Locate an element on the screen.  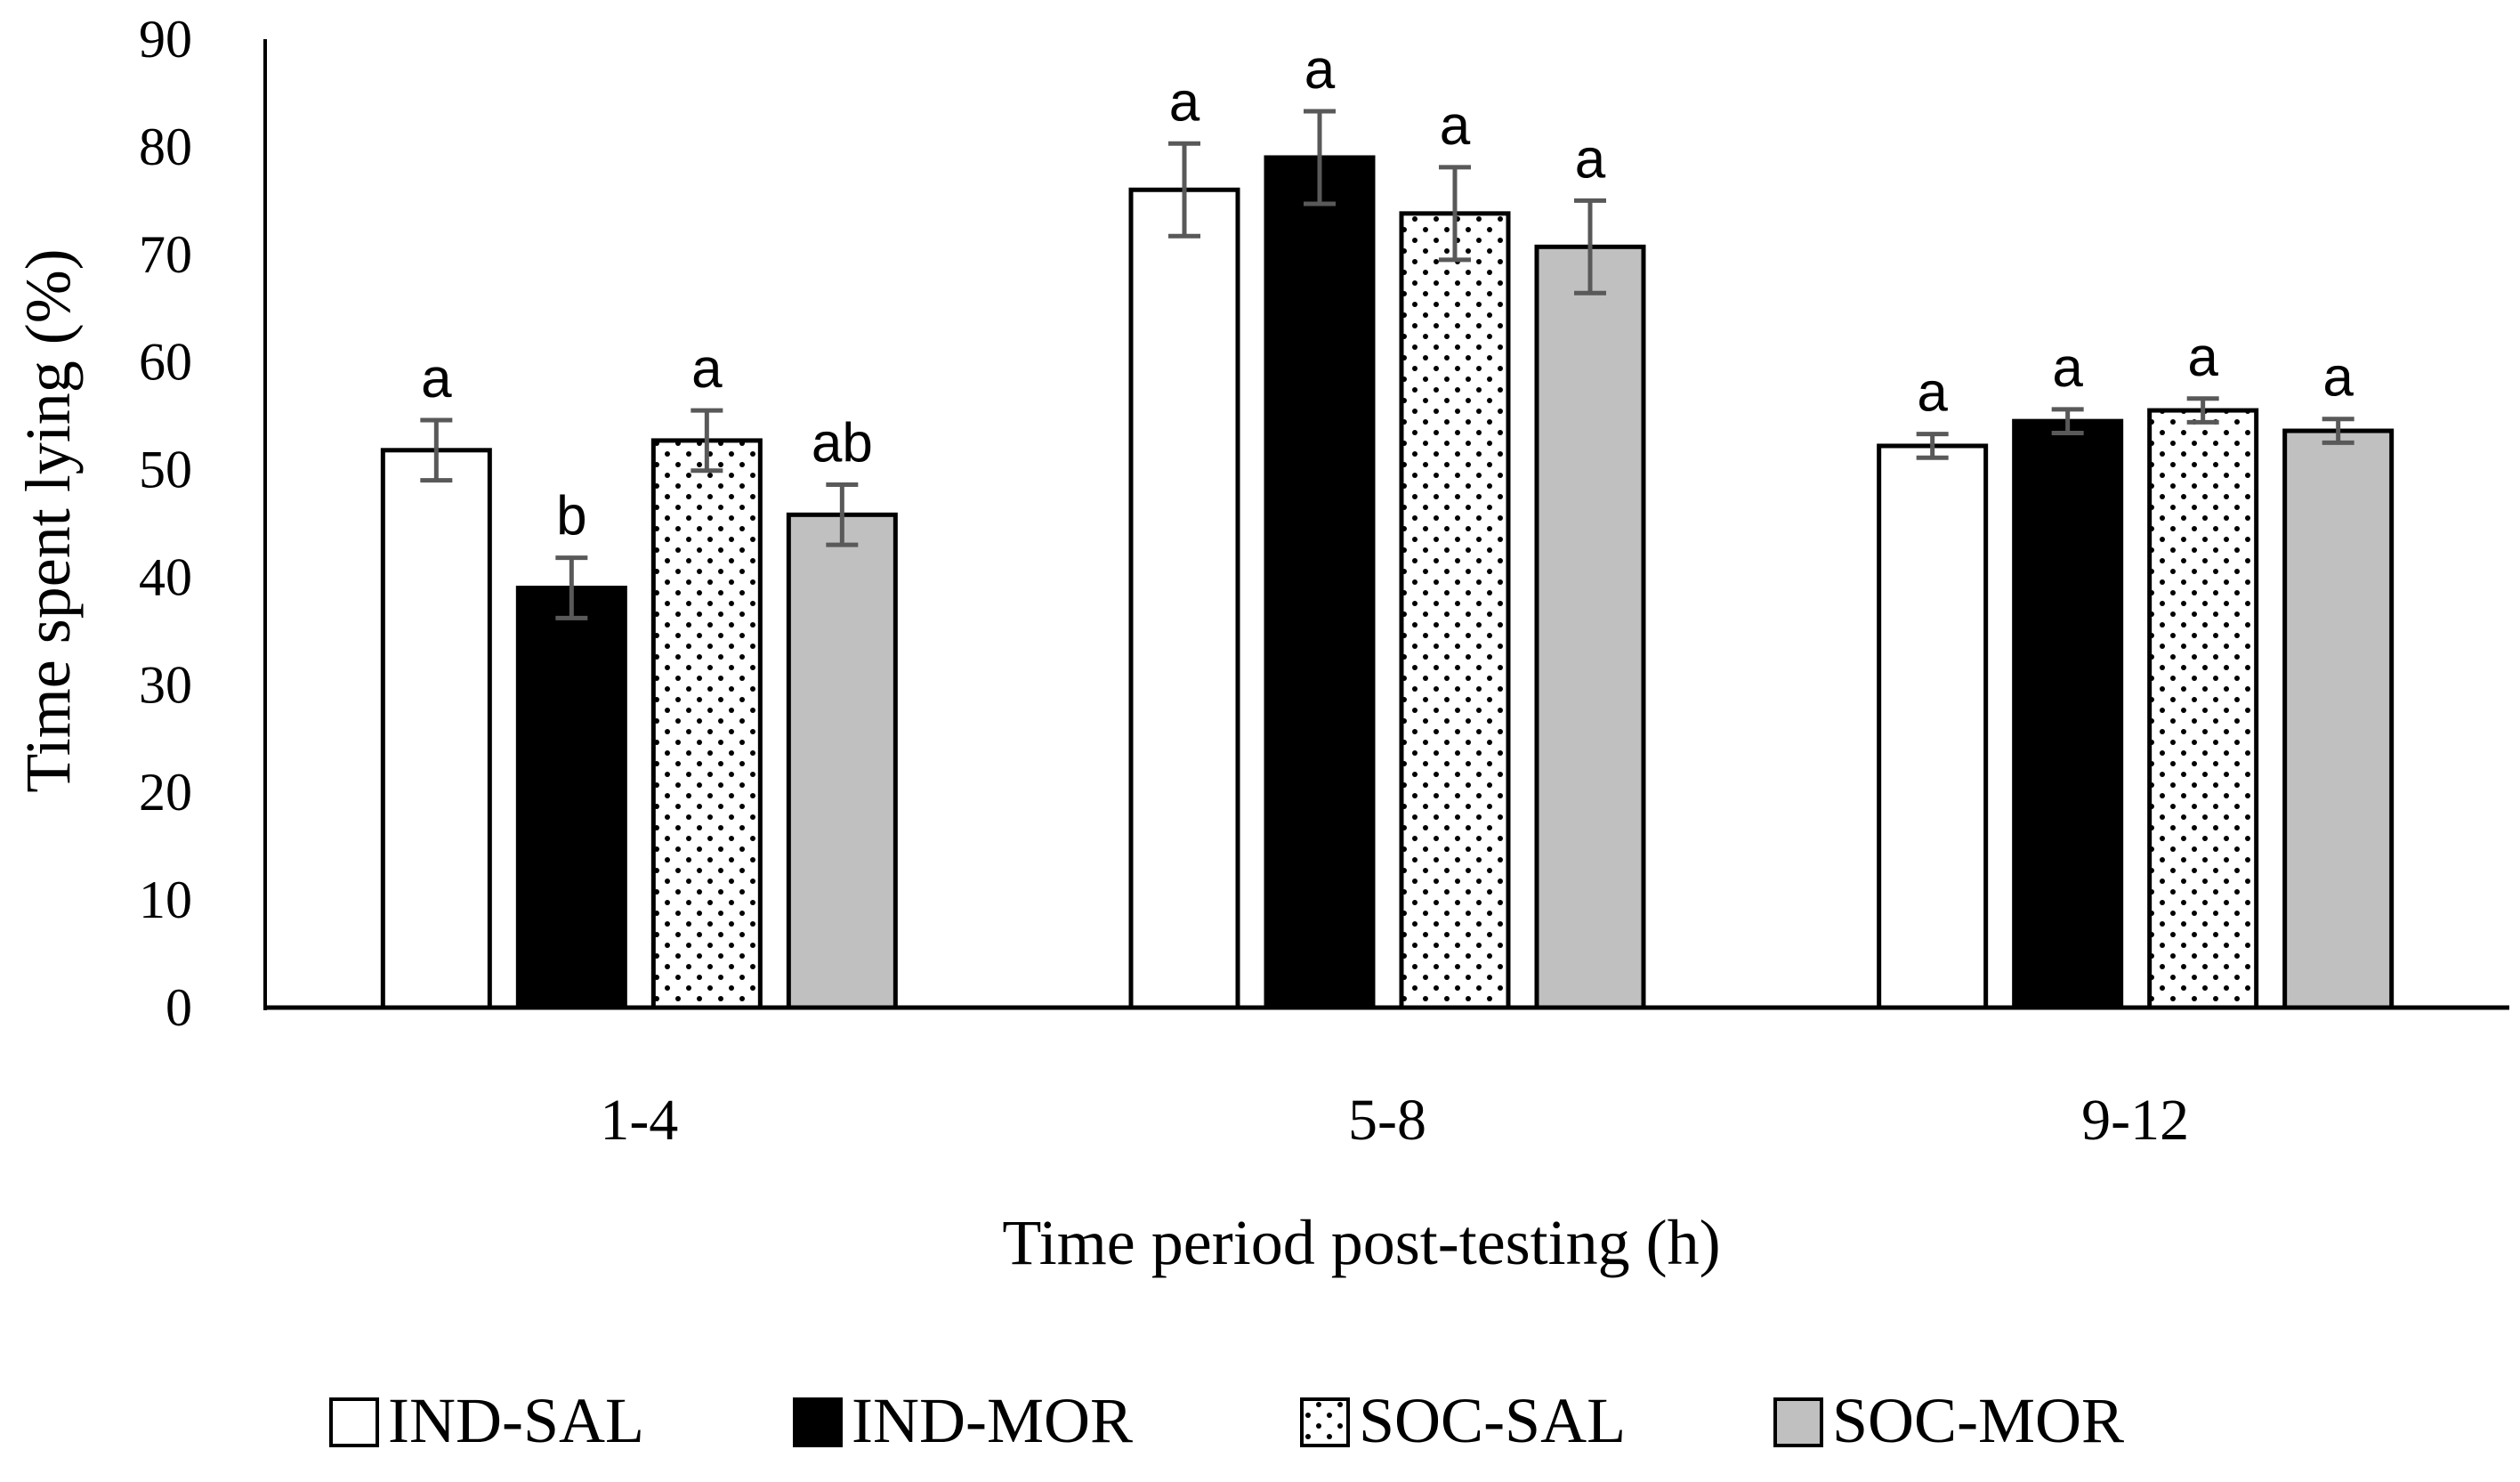
x-category-label: 5-8 is located at coordinates (1387, 1121).